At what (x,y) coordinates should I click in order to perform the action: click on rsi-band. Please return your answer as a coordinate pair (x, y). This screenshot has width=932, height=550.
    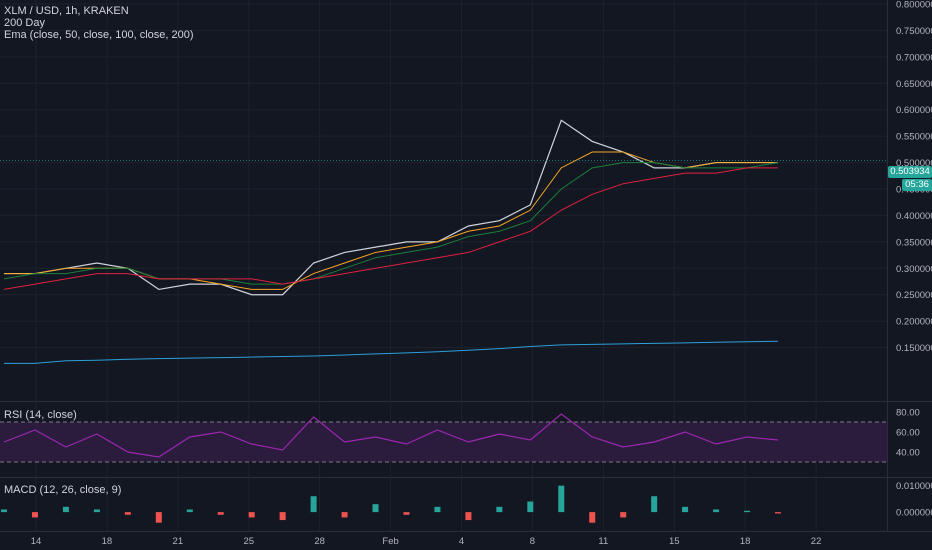
    Looking at the image, I should click on (443, 442).